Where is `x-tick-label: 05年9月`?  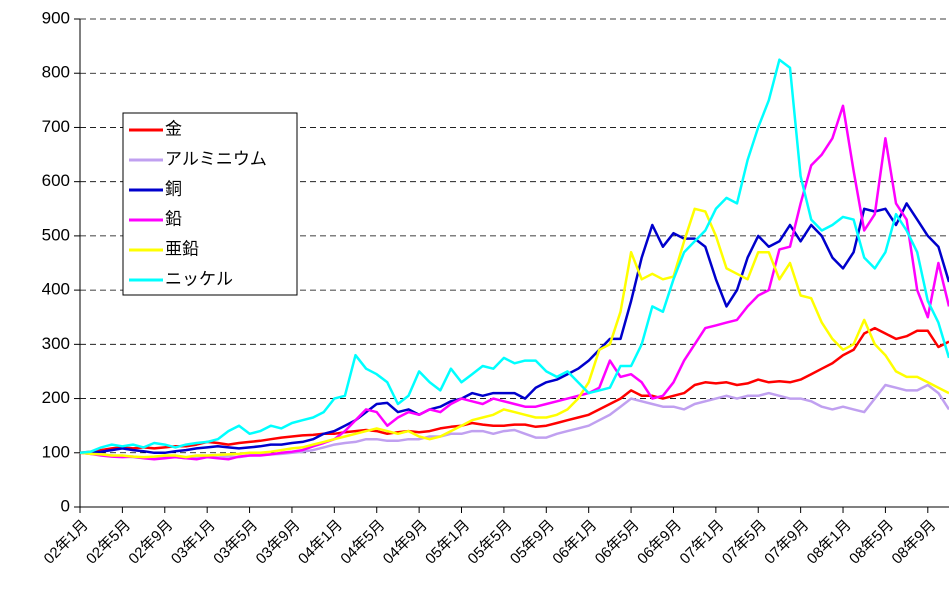
x-tick-label: 05年9月 is located at coordinates (532, 542).